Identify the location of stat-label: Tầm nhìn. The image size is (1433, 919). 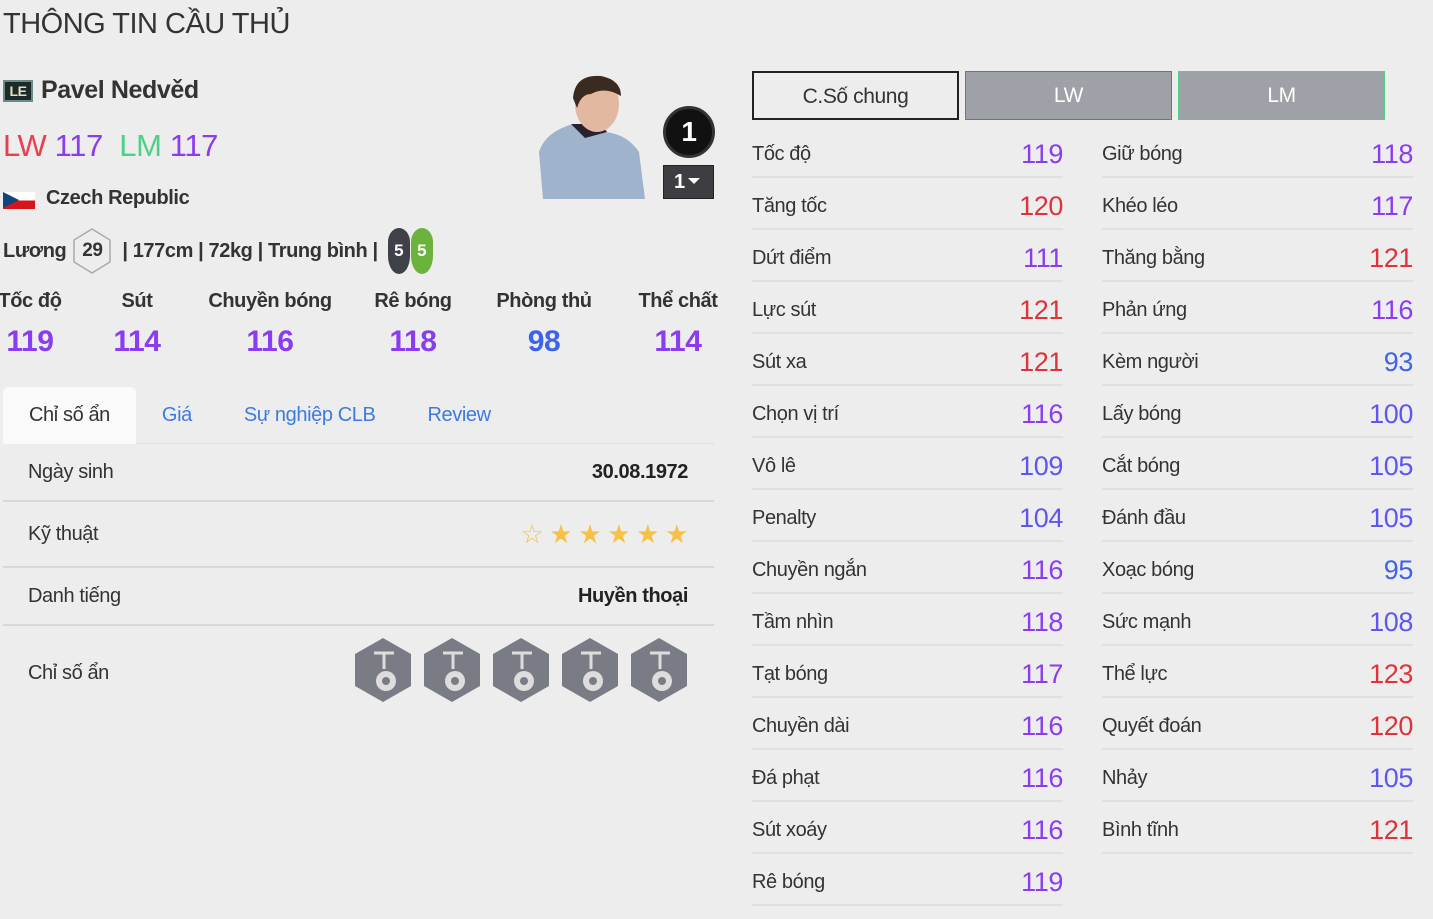
(793, 621).